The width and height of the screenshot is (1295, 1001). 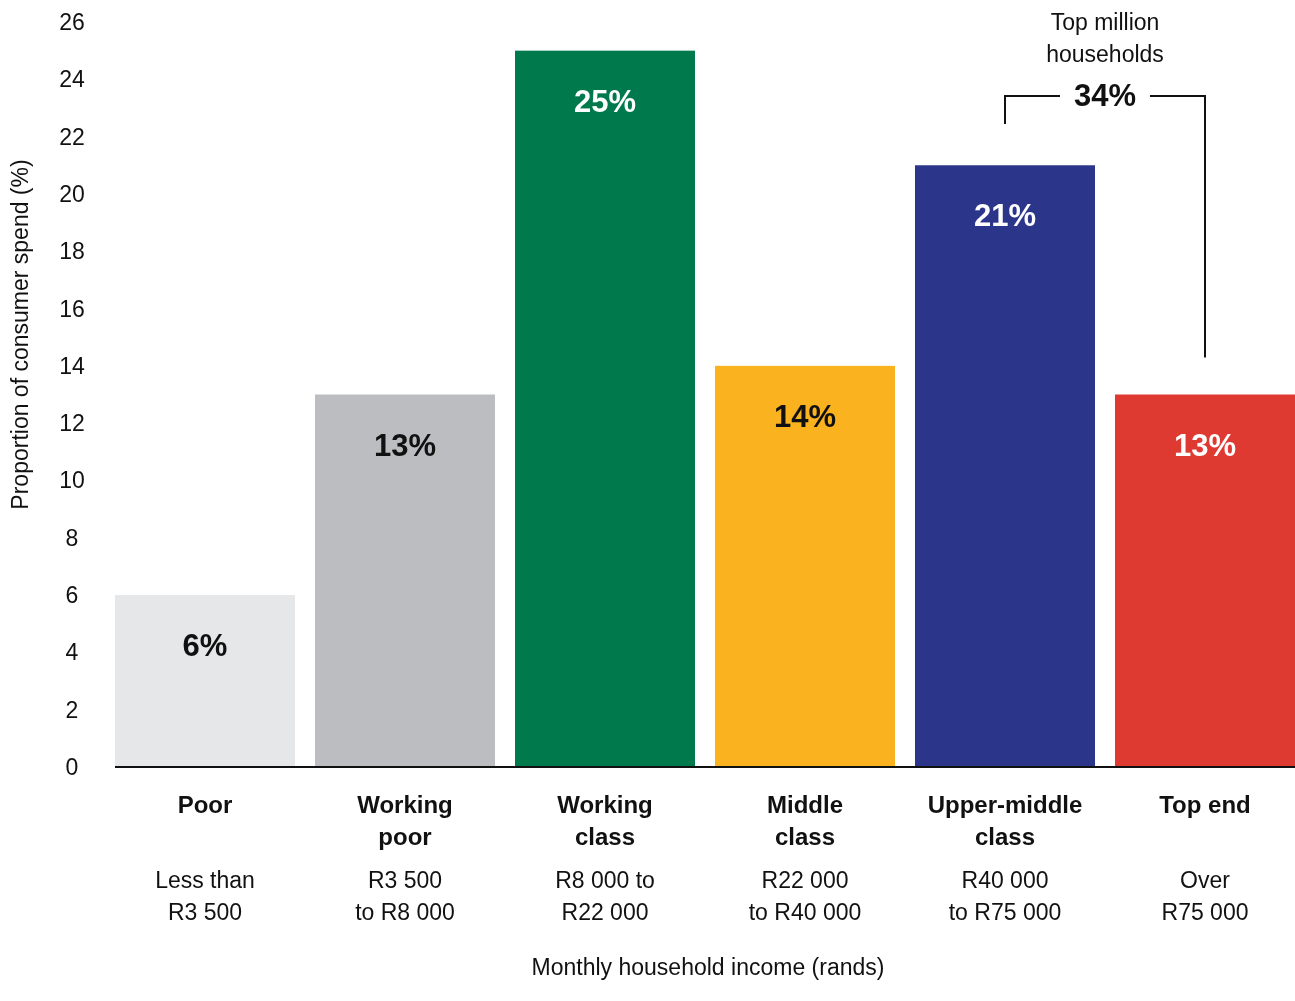 What do you see at coordinates (72, 652) in the screenshot?
I see `y-tick-label: 4` at bounding box center [72, 652].